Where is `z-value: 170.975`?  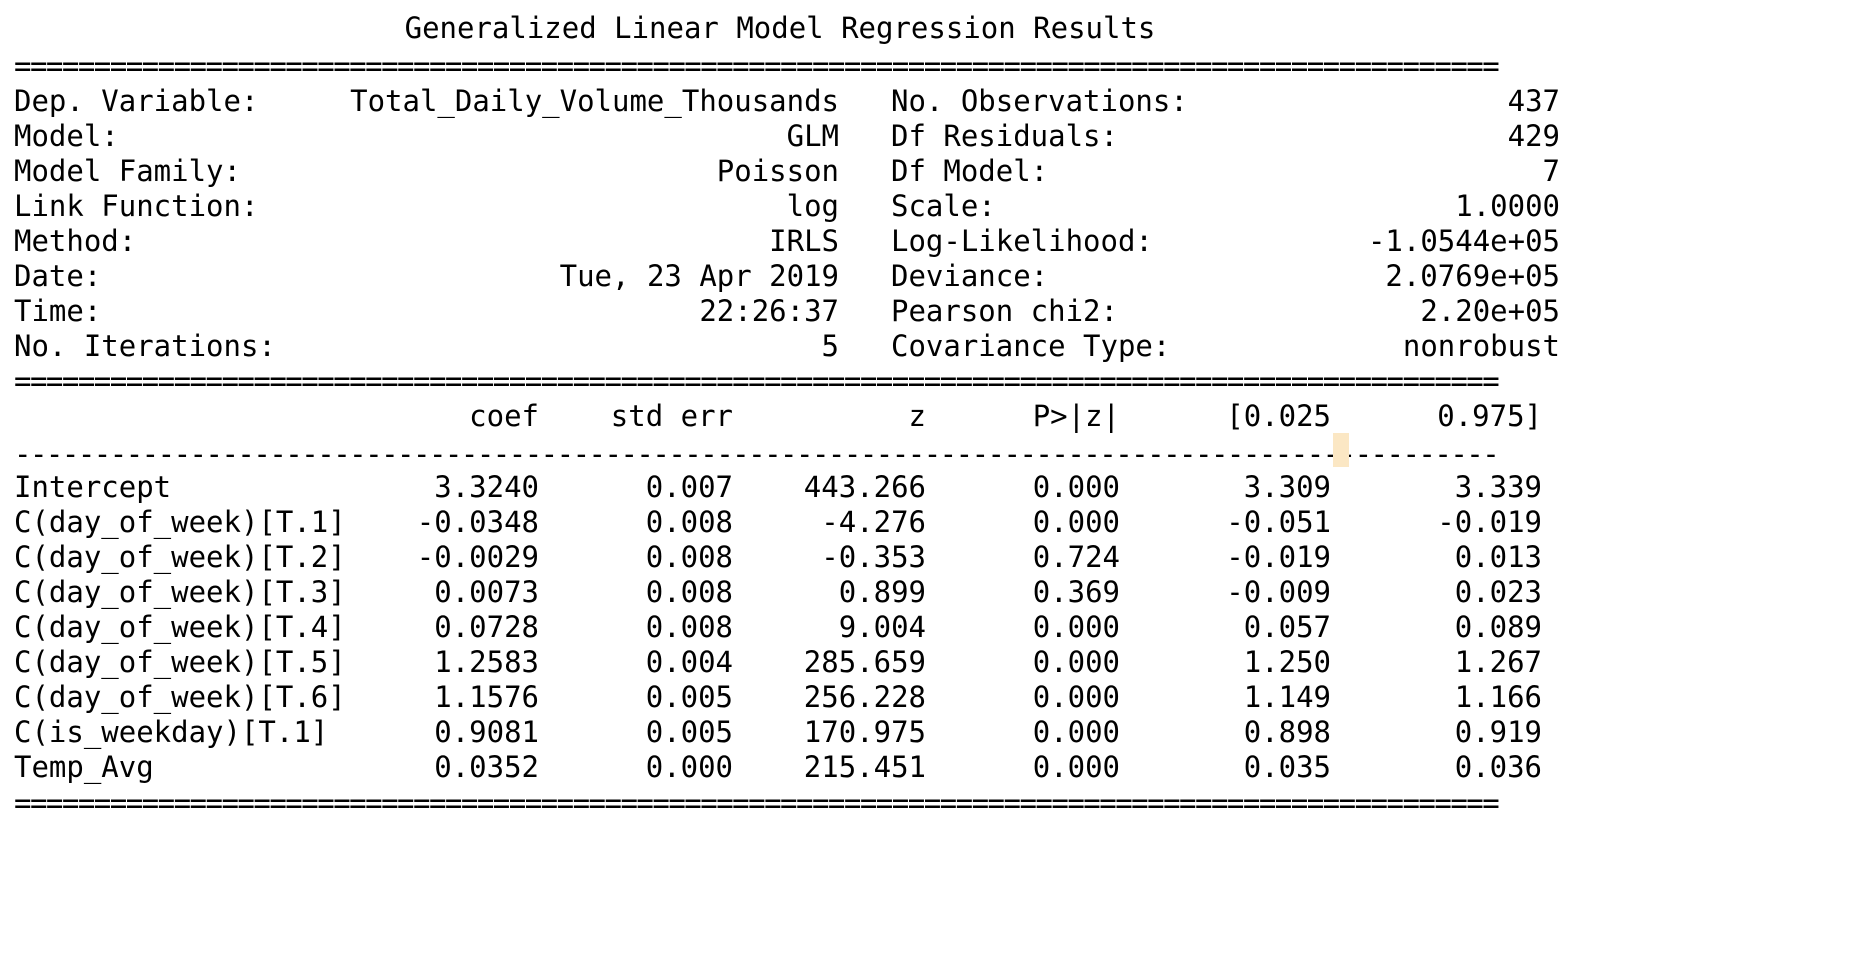 z-value: 170.975 is located at coordinates (864, 732).